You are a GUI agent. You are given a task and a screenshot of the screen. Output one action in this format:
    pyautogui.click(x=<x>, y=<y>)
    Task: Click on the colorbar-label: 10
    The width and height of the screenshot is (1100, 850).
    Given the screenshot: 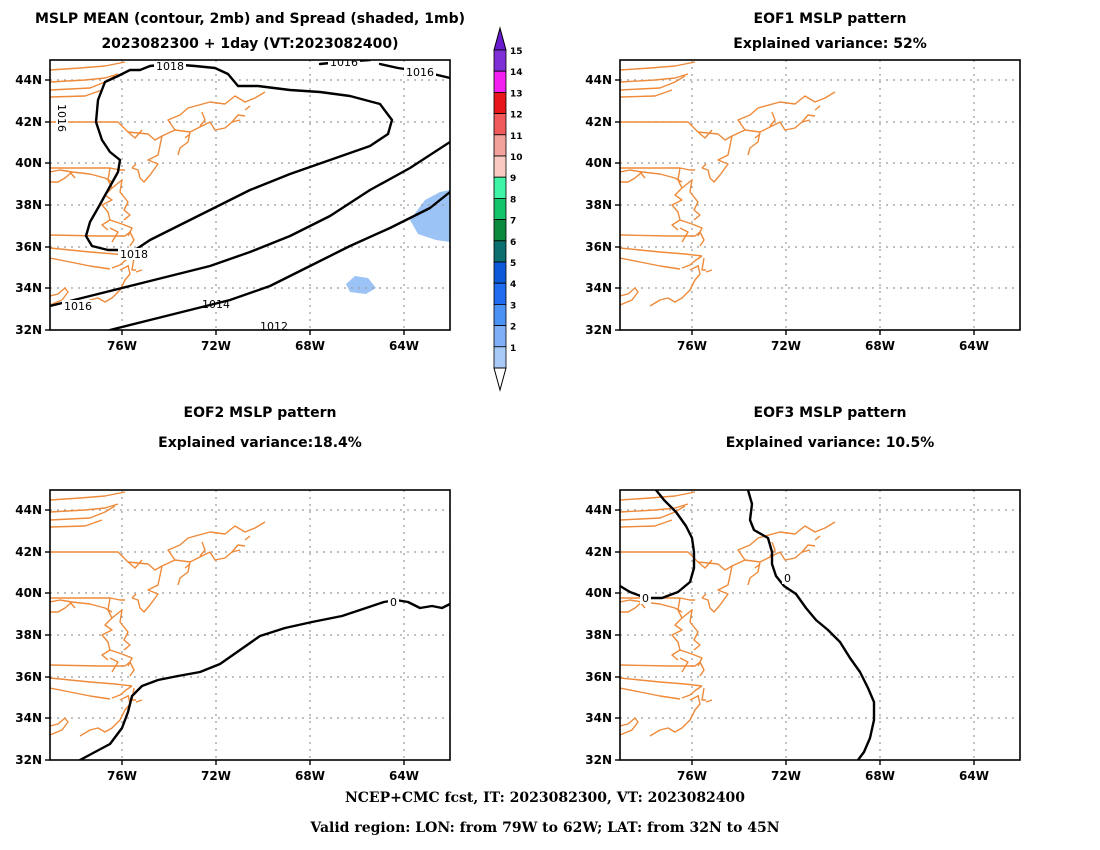 What is the action you would take?
    pyautogui.click(x=516, y=158)
    